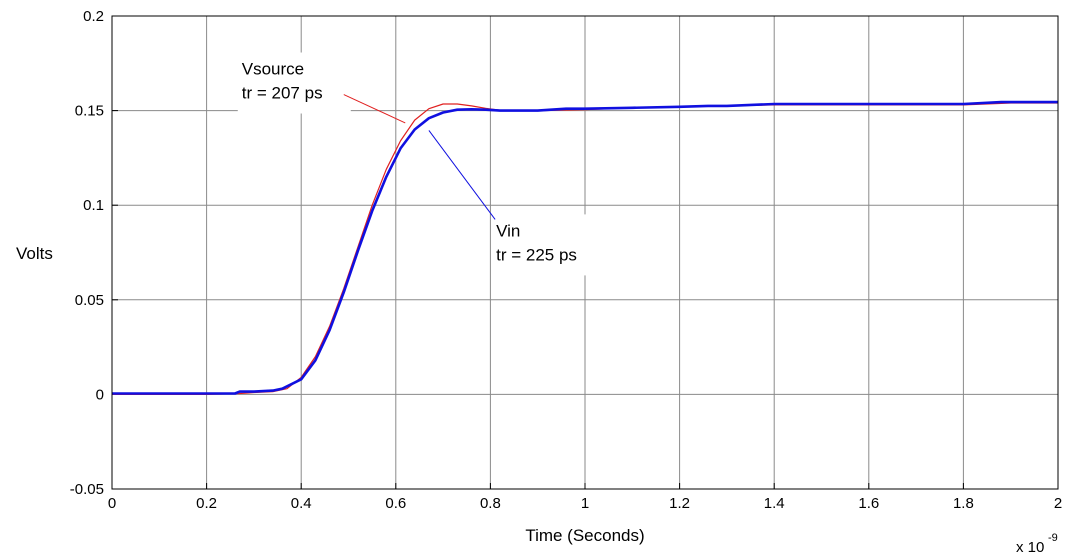 The image size is (1078, 559). I want to click on annotation-text: Vsource, so click(273, 69).